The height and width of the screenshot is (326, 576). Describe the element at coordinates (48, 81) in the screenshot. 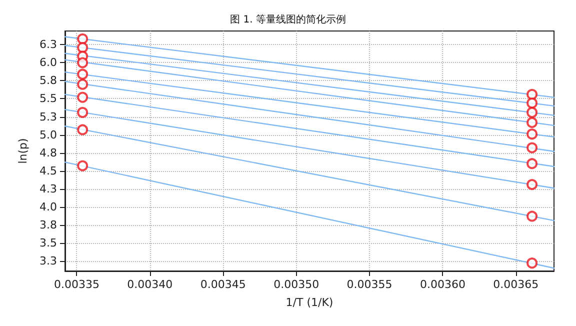

I see `y-tick-label: 5.8` at that location.